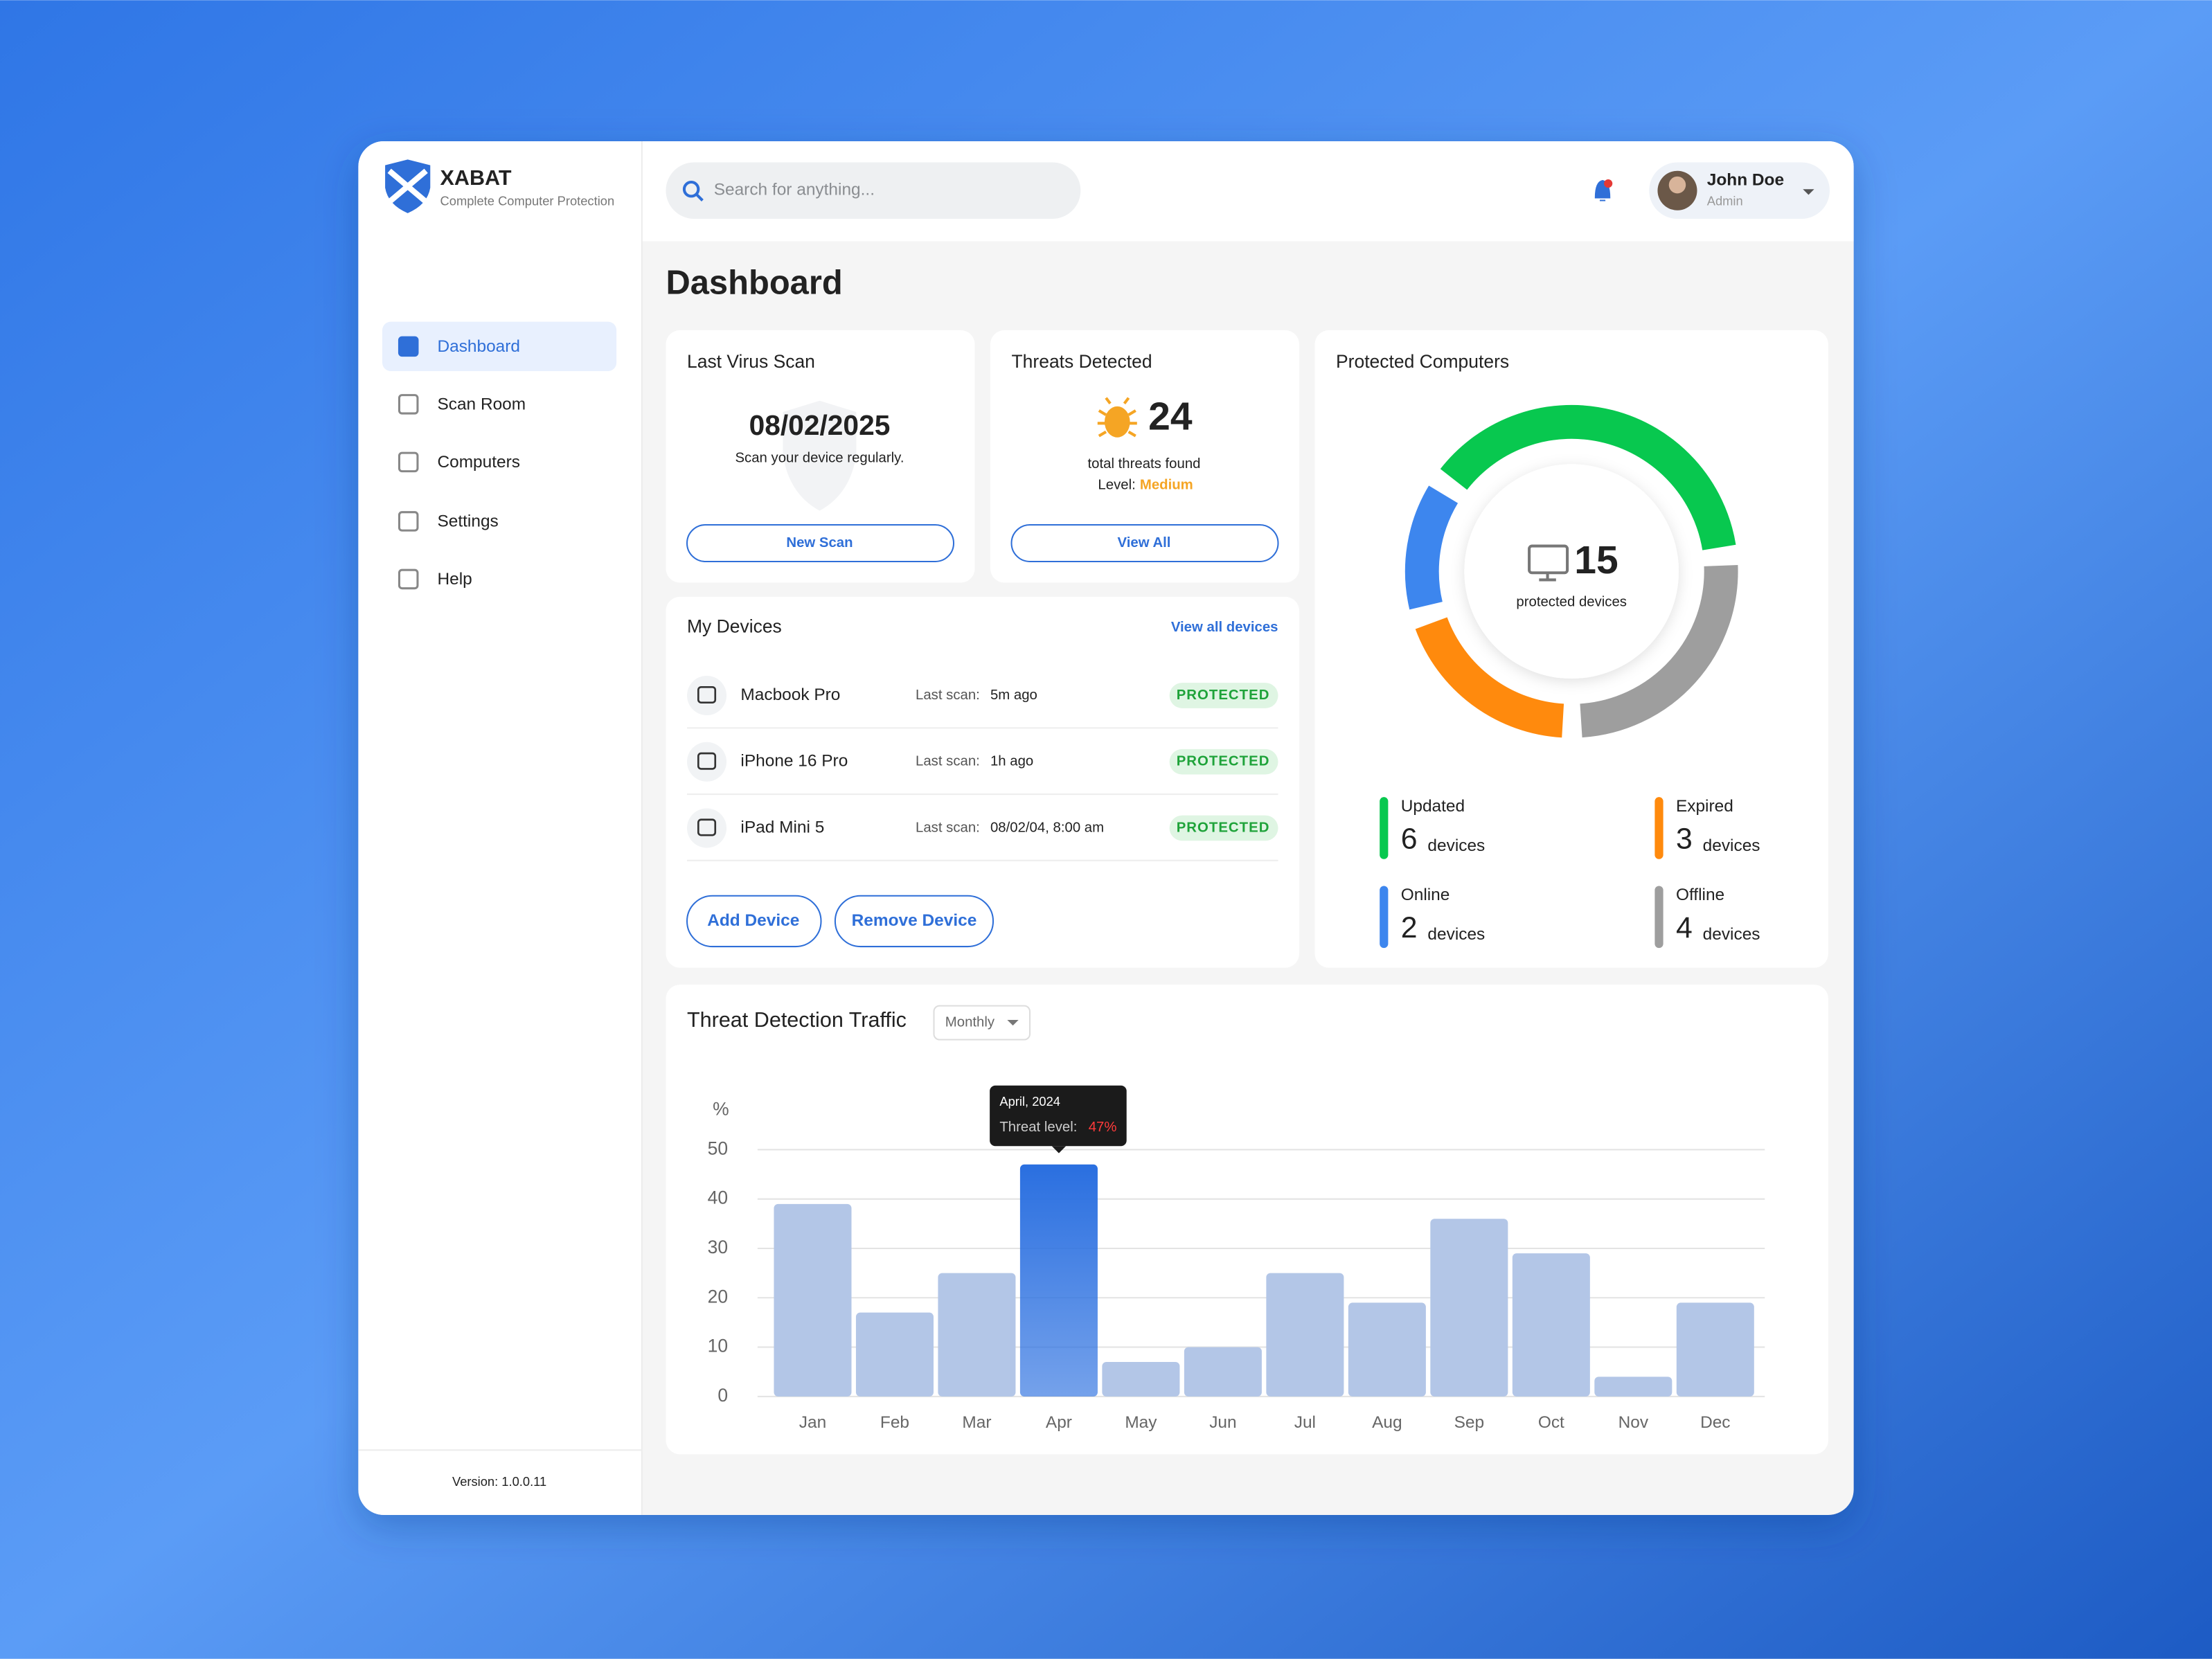 This screenshot has width=2212, height=1659. I want to click on legend-value: 4, so click(1684, 927).